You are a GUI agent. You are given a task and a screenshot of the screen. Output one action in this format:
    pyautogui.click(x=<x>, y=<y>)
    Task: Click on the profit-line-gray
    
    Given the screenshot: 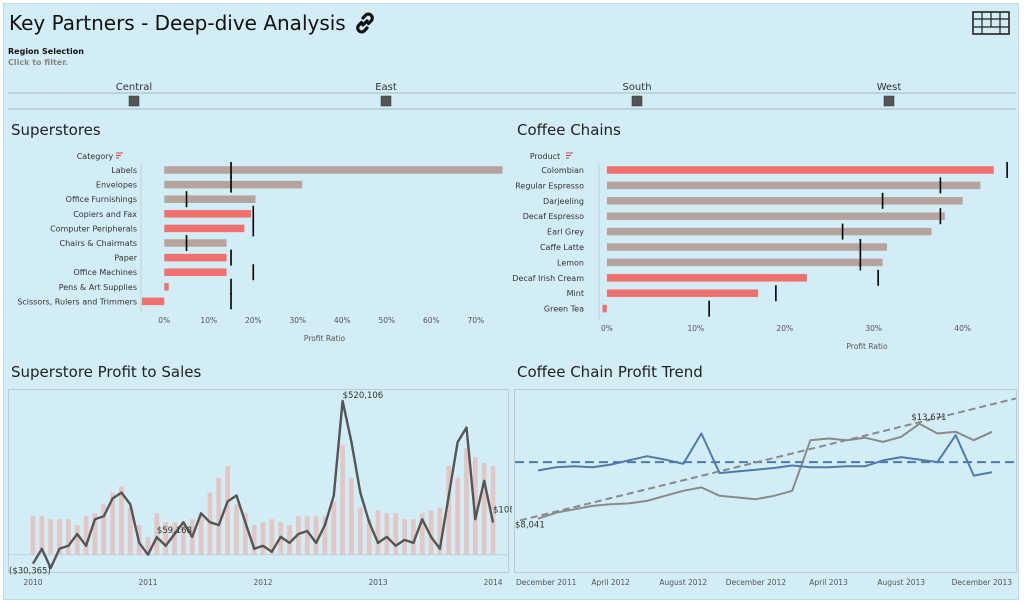 What is the action you would take?
    pyautogui.click(x=765, y=471)
    